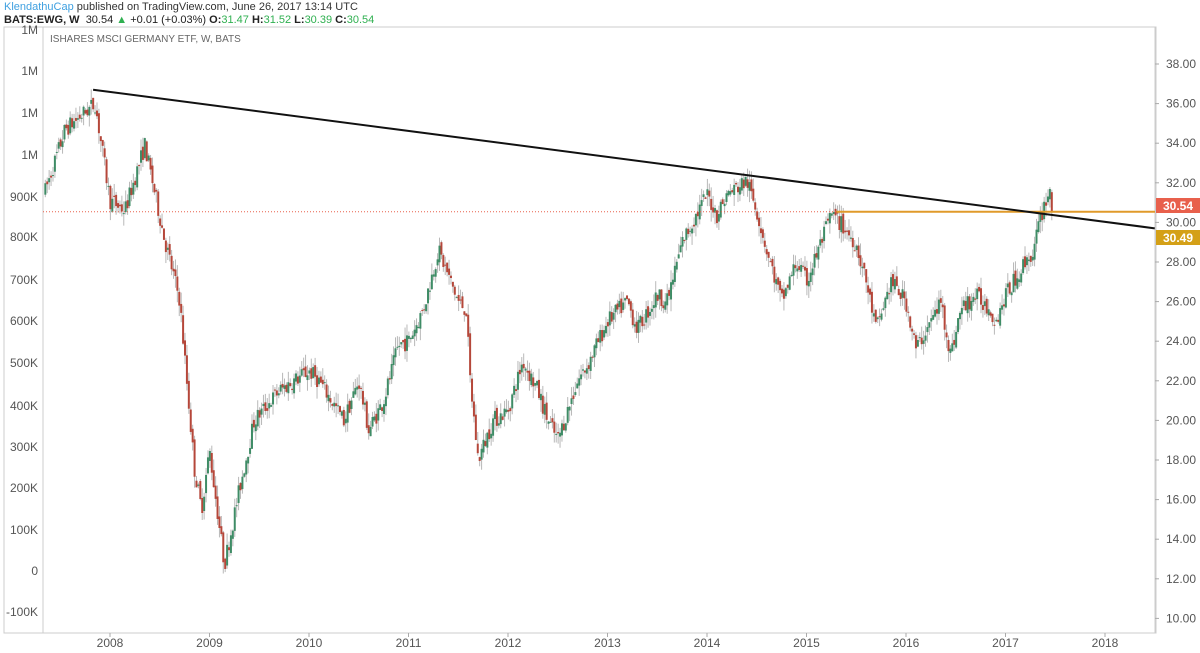 Image resolution: width=1200 pixels, height=653 pixels. What do you see at coordinates (39, 7) in the screenshot?
I see `publisher-link: KlendathuCap` at bounding box center [39, 7].